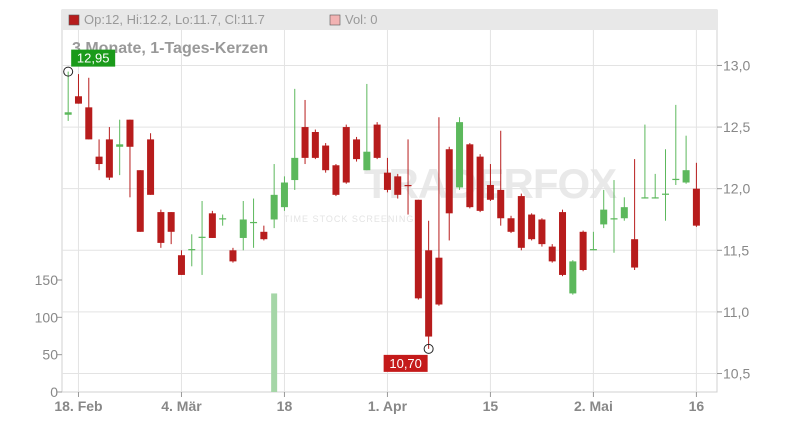  What do you see at coordinates (736, 127) in the screenshot?
I see `y-tick-label: 12,5` at bounding box center [736, 127].